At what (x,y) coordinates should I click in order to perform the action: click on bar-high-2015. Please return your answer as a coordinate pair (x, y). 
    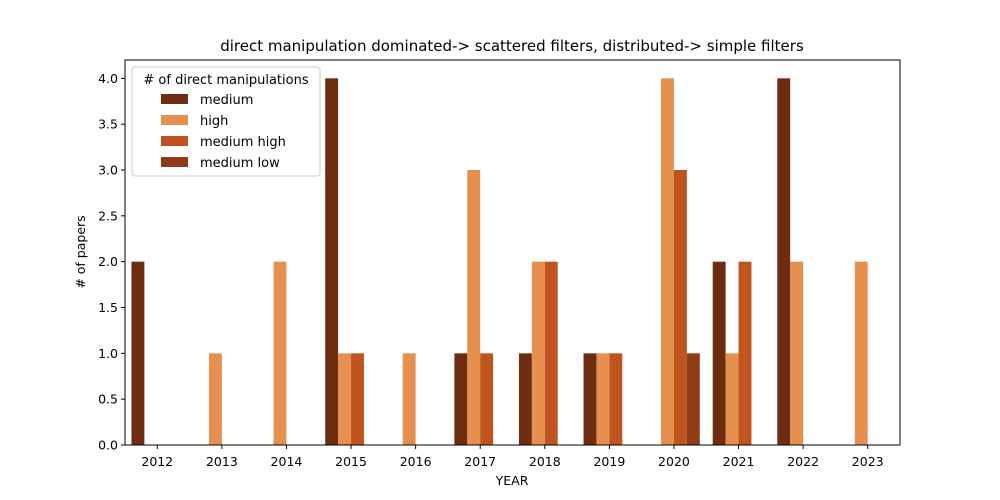
    Looking at the image, I should click on (345, 399).